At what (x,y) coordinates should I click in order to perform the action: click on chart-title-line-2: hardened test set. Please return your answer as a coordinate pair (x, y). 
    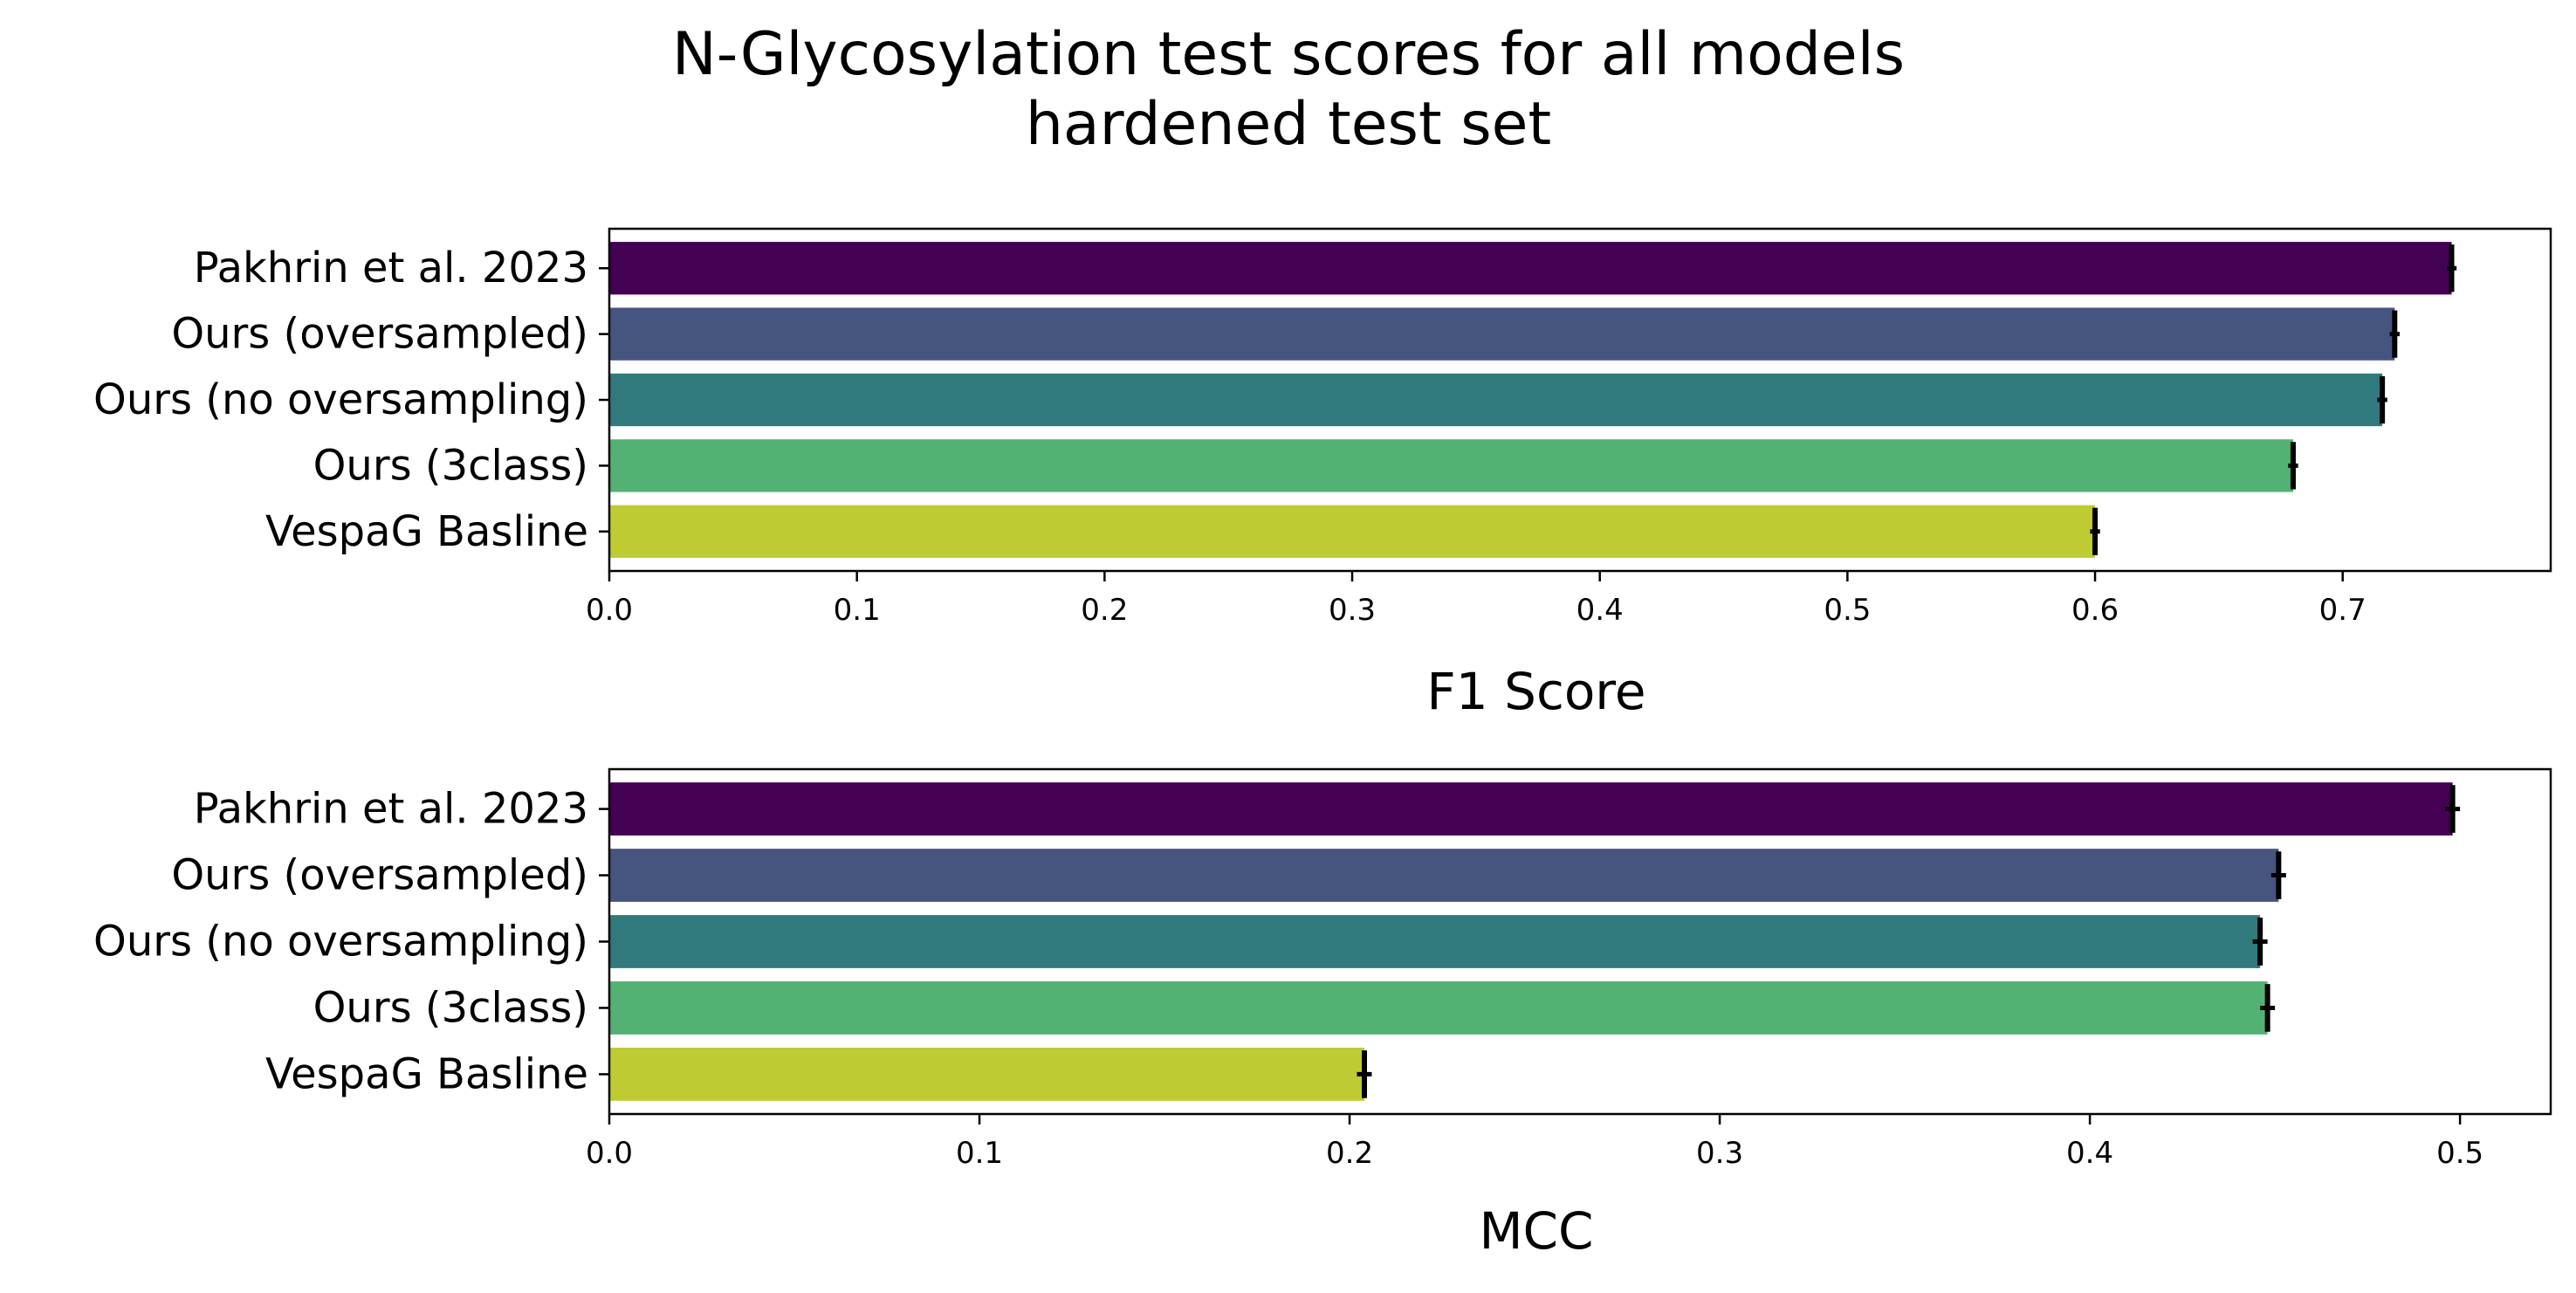
    Looking at the image, I should click on (1288, 124).